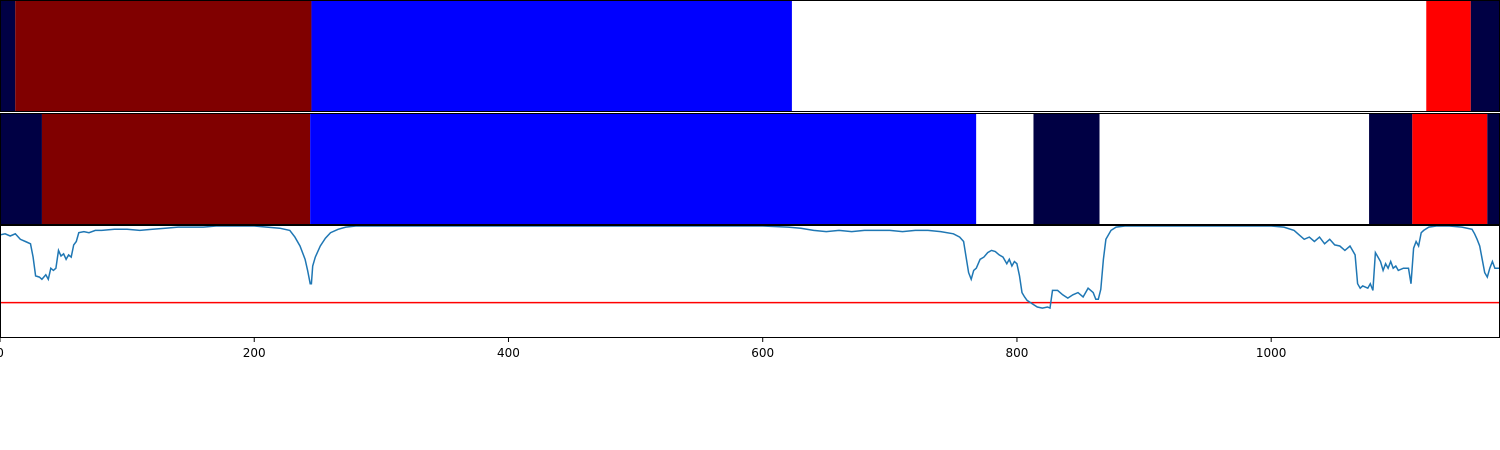  Describe the element at coordinates (1271, 353) in the screenshot. I see `x-tick-label-1000: 1000` at that location.